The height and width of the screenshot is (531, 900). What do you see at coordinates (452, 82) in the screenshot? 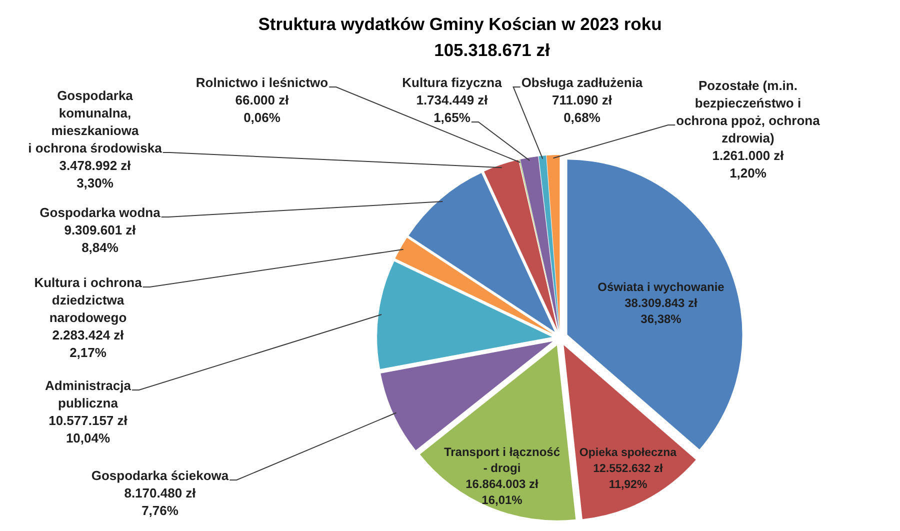
I see `slice-label: Kultura fizyczna` at bounding box center [452, 82].